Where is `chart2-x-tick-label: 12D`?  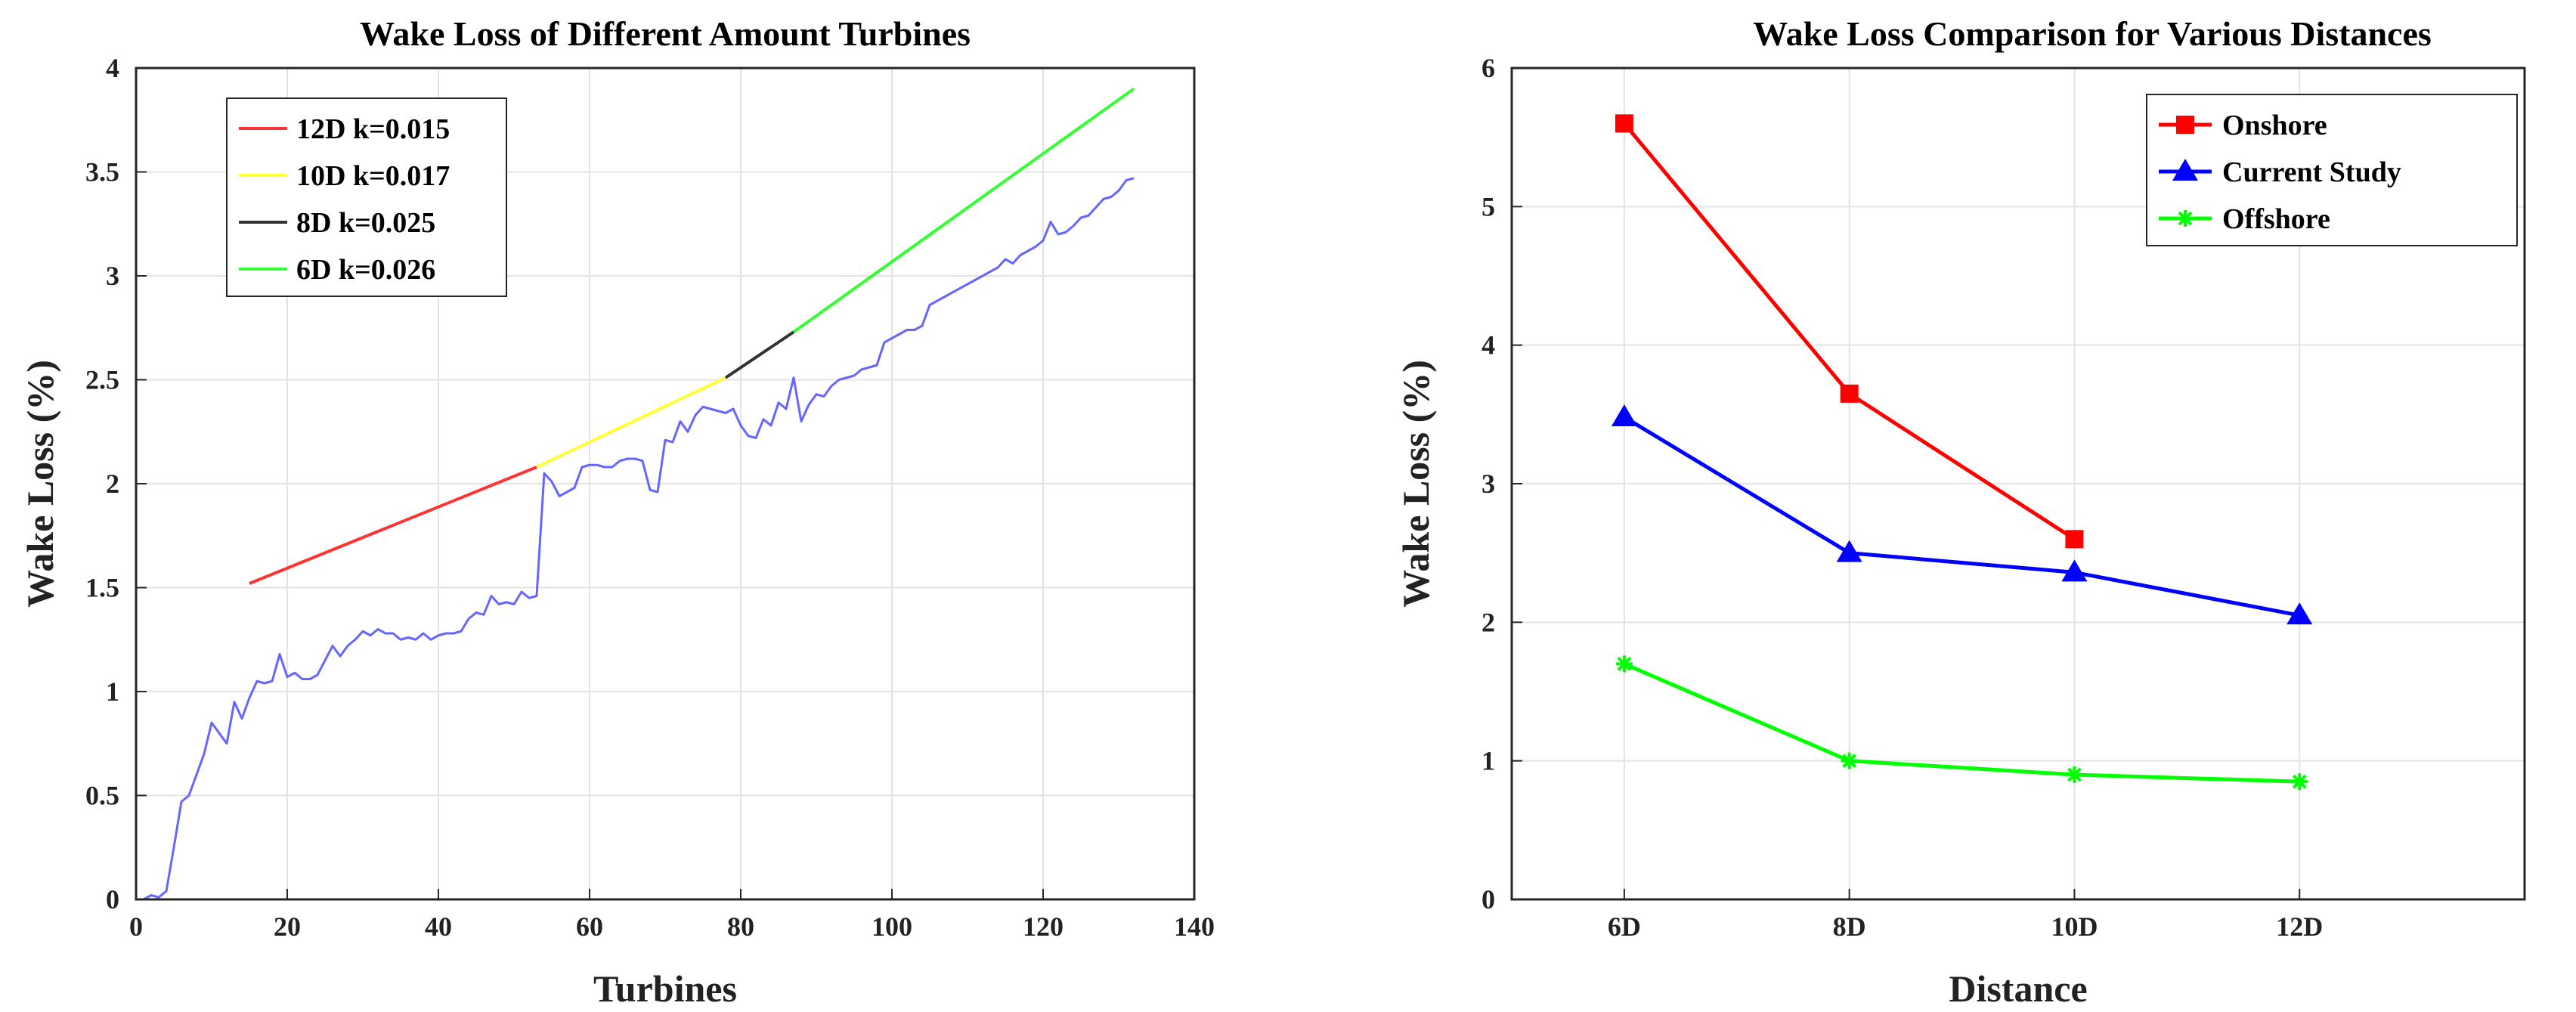
chart2-x-tick-label: 12D is located at coordinates (2299, 926).